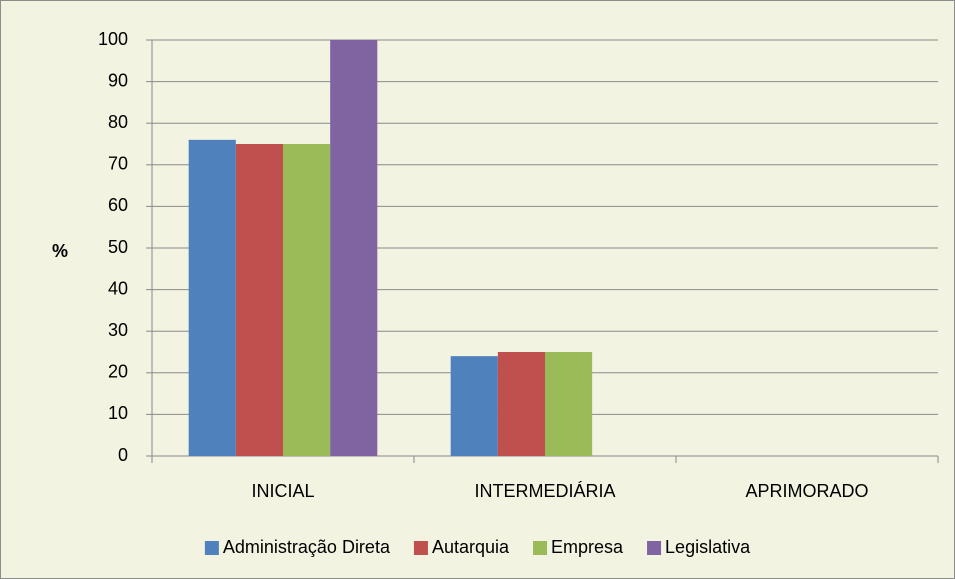 The image size is (955, 579). Describe the element at coordinates (282, 491) in the screenshot. I see `x-tick-label: INICIAL` at that location.